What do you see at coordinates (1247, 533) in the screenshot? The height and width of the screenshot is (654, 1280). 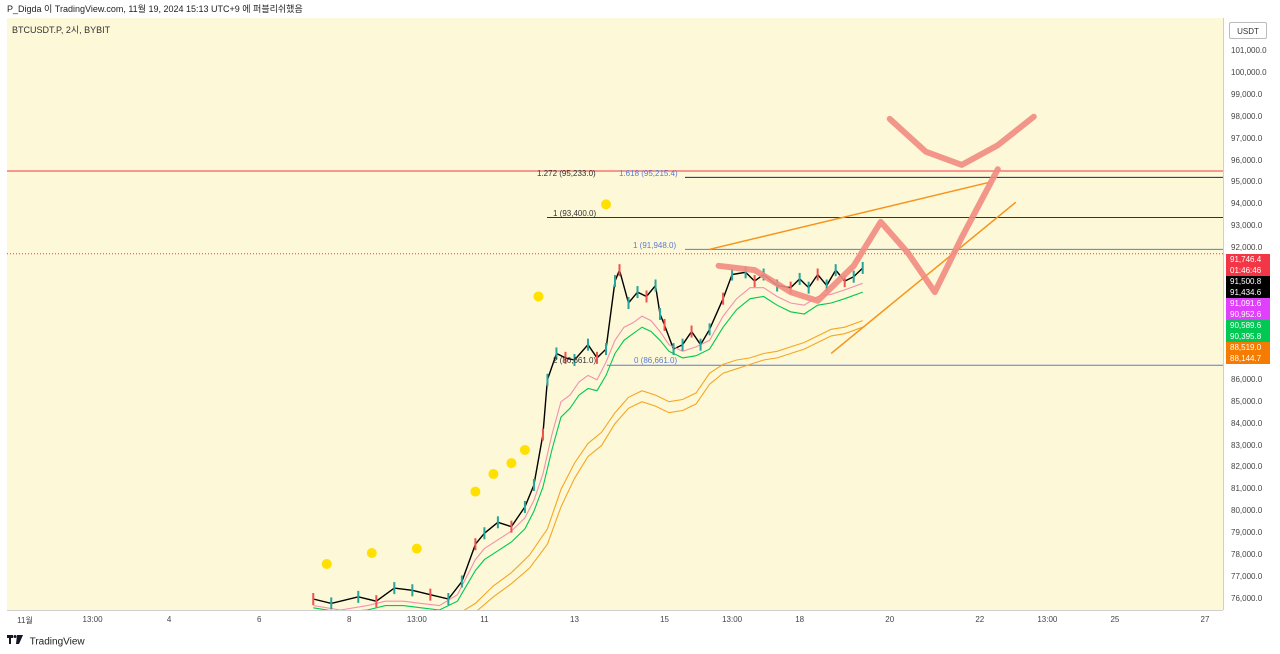 I see `y-tick-label: 79,000.0` at bounding box center [1247, 533].